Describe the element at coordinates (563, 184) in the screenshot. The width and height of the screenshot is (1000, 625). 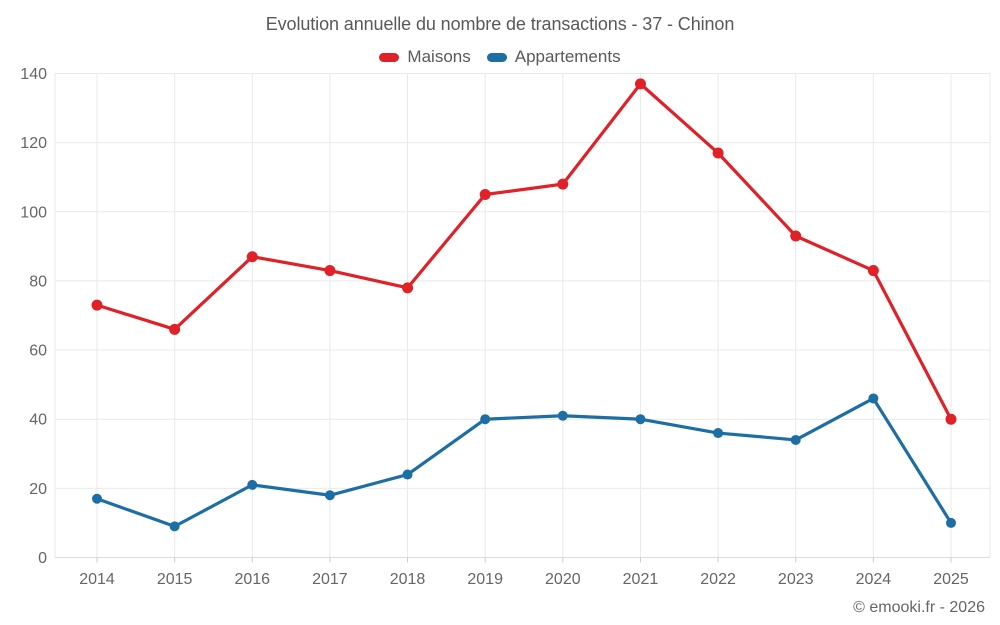
I see `data-point-maisons-2020` at that location.